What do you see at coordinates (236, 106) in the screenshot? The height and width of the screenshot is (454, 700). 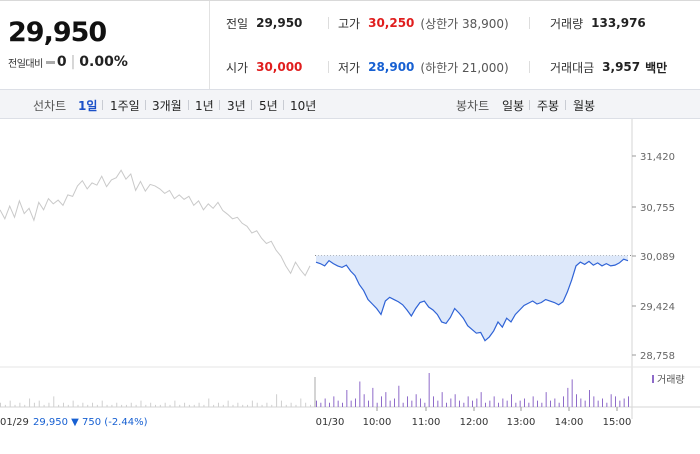 I see `period-3y: 3년` at bounding box center [236, 106].